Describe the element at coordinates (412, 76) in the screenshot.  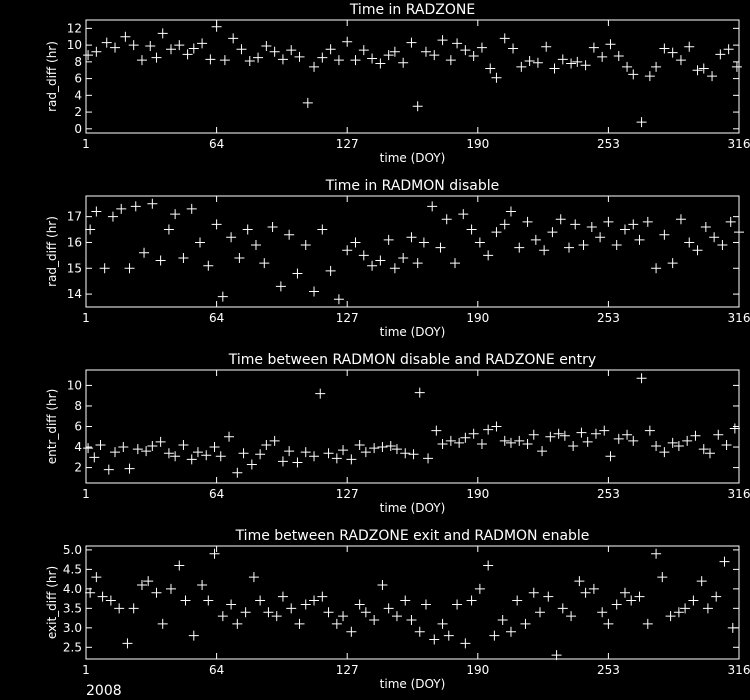
I see `plot-frame` at that location.